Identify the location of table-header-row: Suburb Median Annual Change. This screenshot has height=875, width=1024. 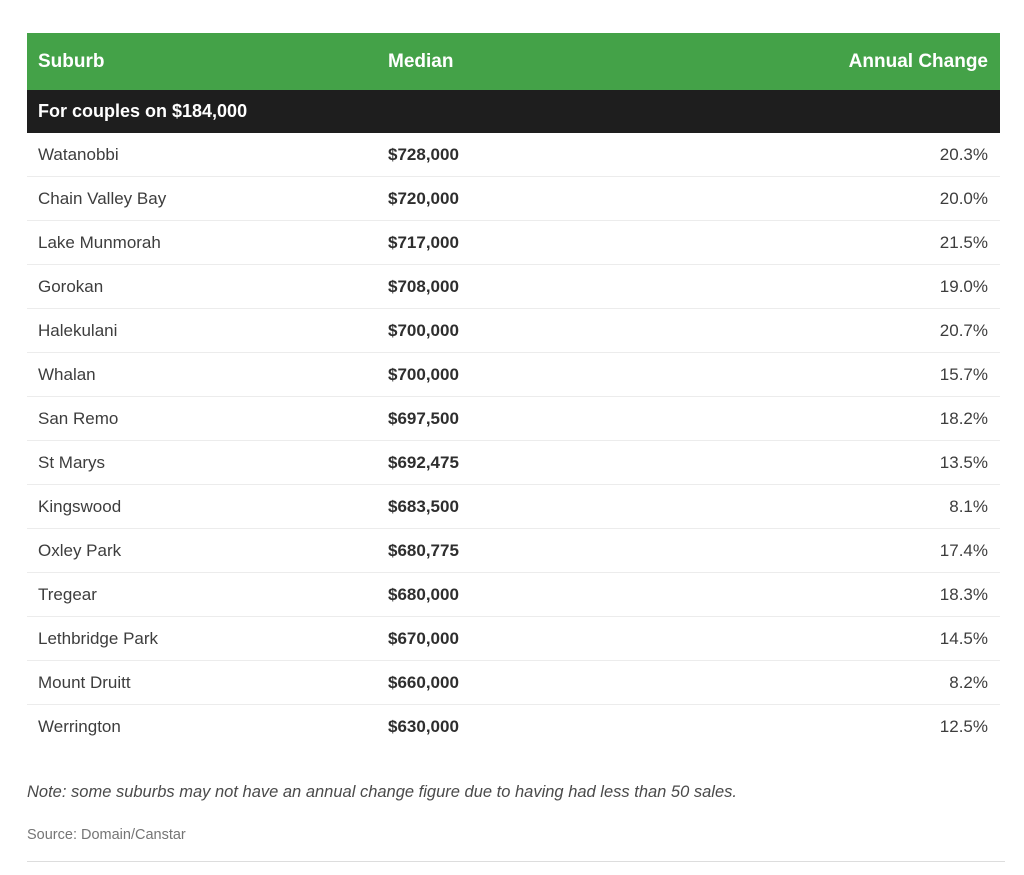
(513, 61).